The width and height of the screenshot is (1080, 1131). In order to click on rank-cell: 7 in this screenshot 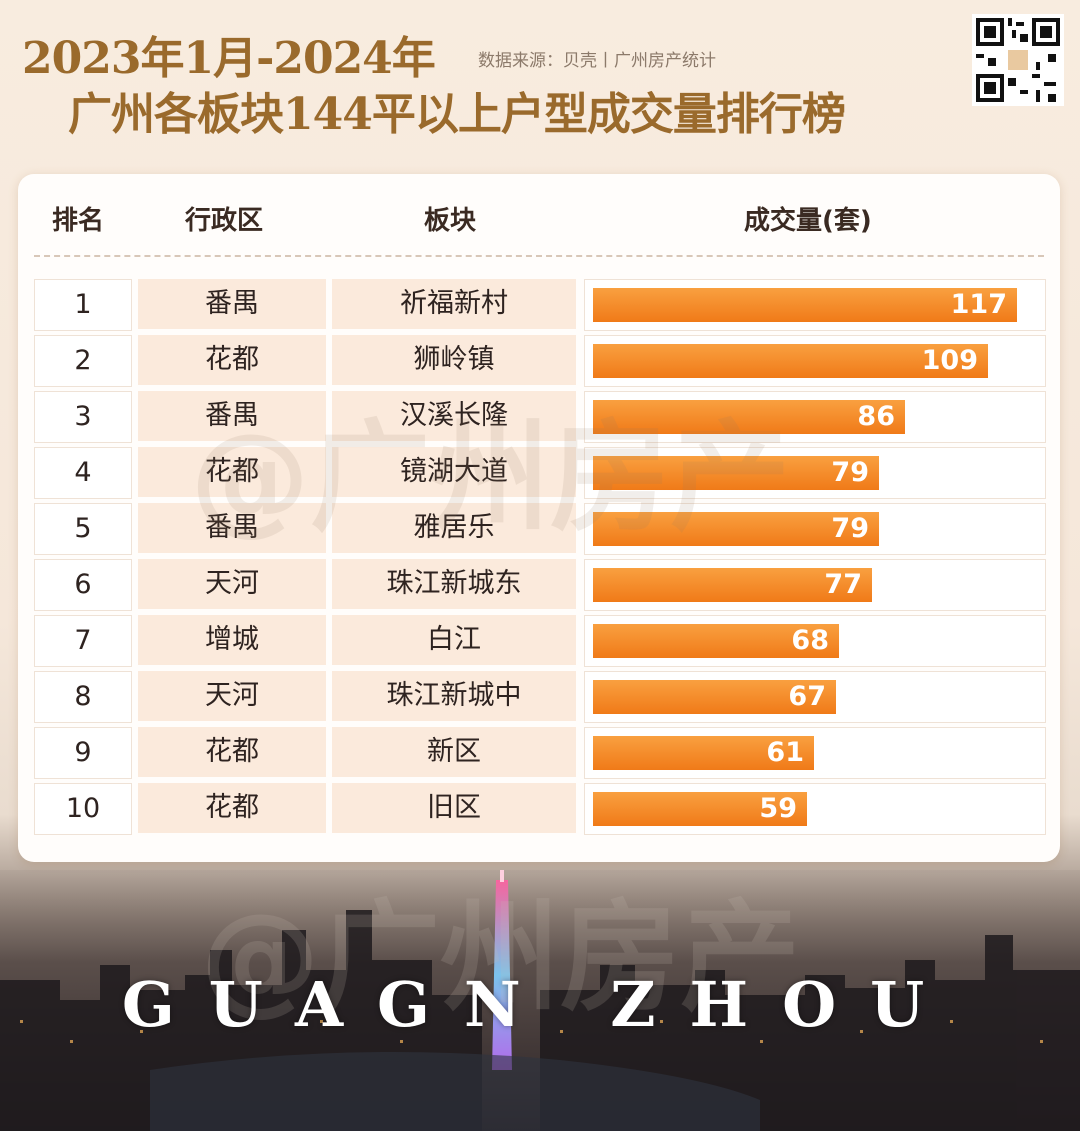, I will do `click(83, 641)`.